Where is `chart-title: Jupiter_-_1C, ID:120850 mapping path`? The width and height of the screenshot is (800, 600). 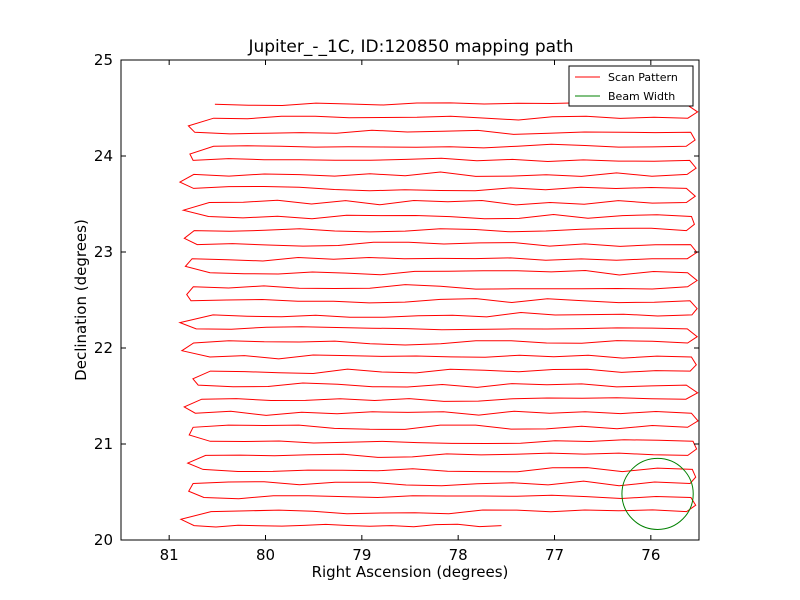
chart-title: Jupiter_-_1C, ID:120850 mapping path is located at coordinates (410, 47).